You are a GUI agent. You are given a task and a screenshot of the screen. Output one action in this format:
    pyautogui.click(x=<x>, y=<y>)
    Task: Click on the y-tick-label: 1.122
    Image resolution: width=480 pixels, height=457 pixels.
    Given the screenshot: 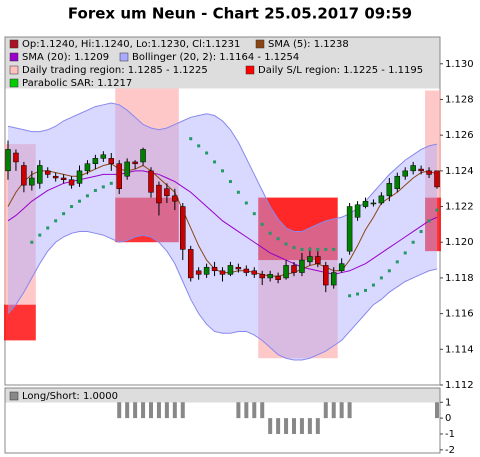 What is the action you would take?
    pyautogui.click(x=459, y=207)
    